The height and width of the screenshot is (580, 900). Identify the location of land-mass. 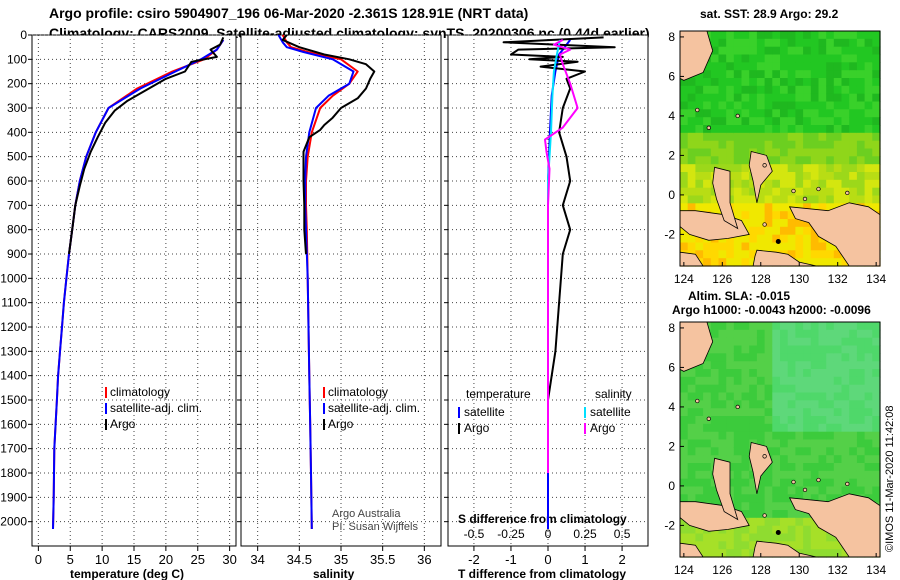
(784, 549).